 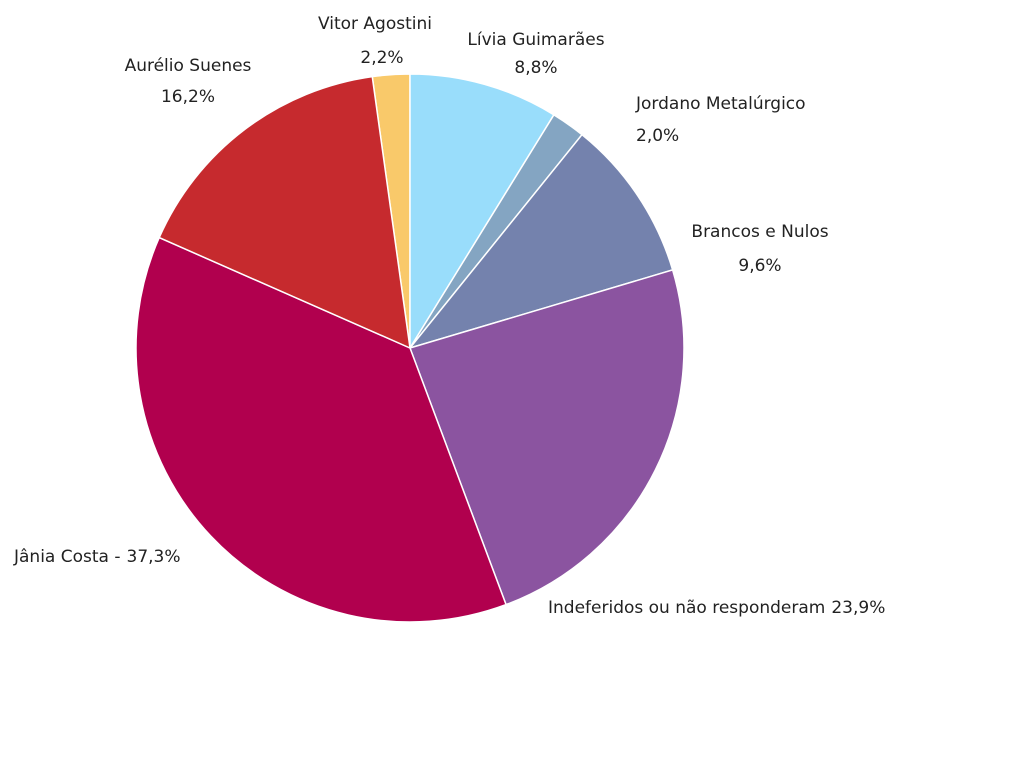 I want to click on slice-label: Jordano Metalúrgico, so click(x=720, y=104).